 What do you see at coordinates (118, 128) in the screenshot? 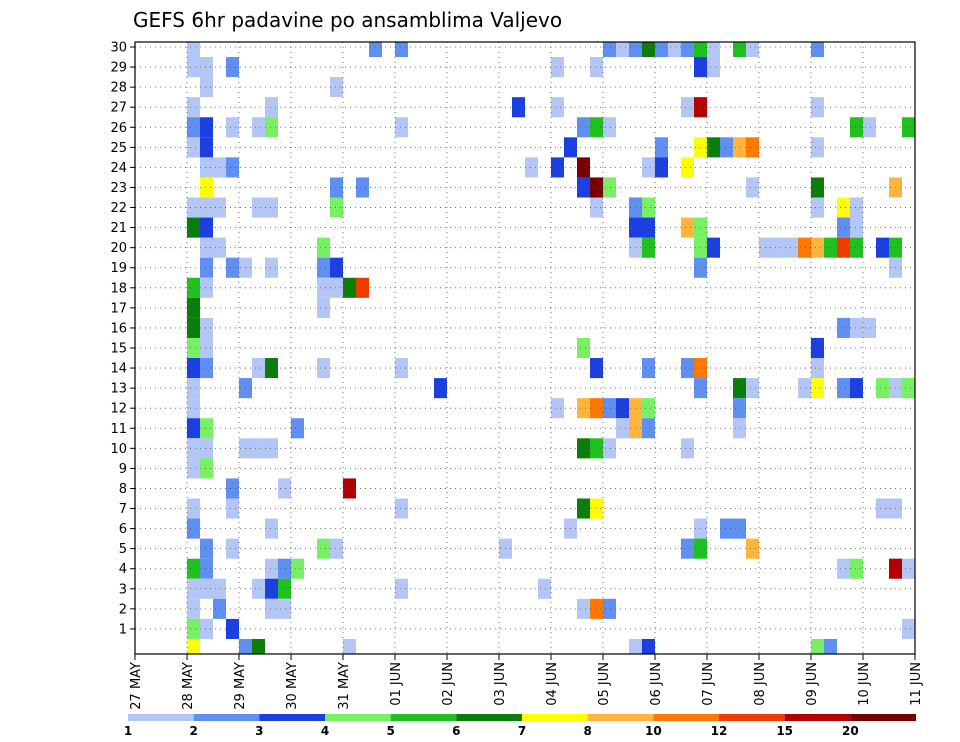
I see `y-tick-label: 26` at bounding box center [118, 128].